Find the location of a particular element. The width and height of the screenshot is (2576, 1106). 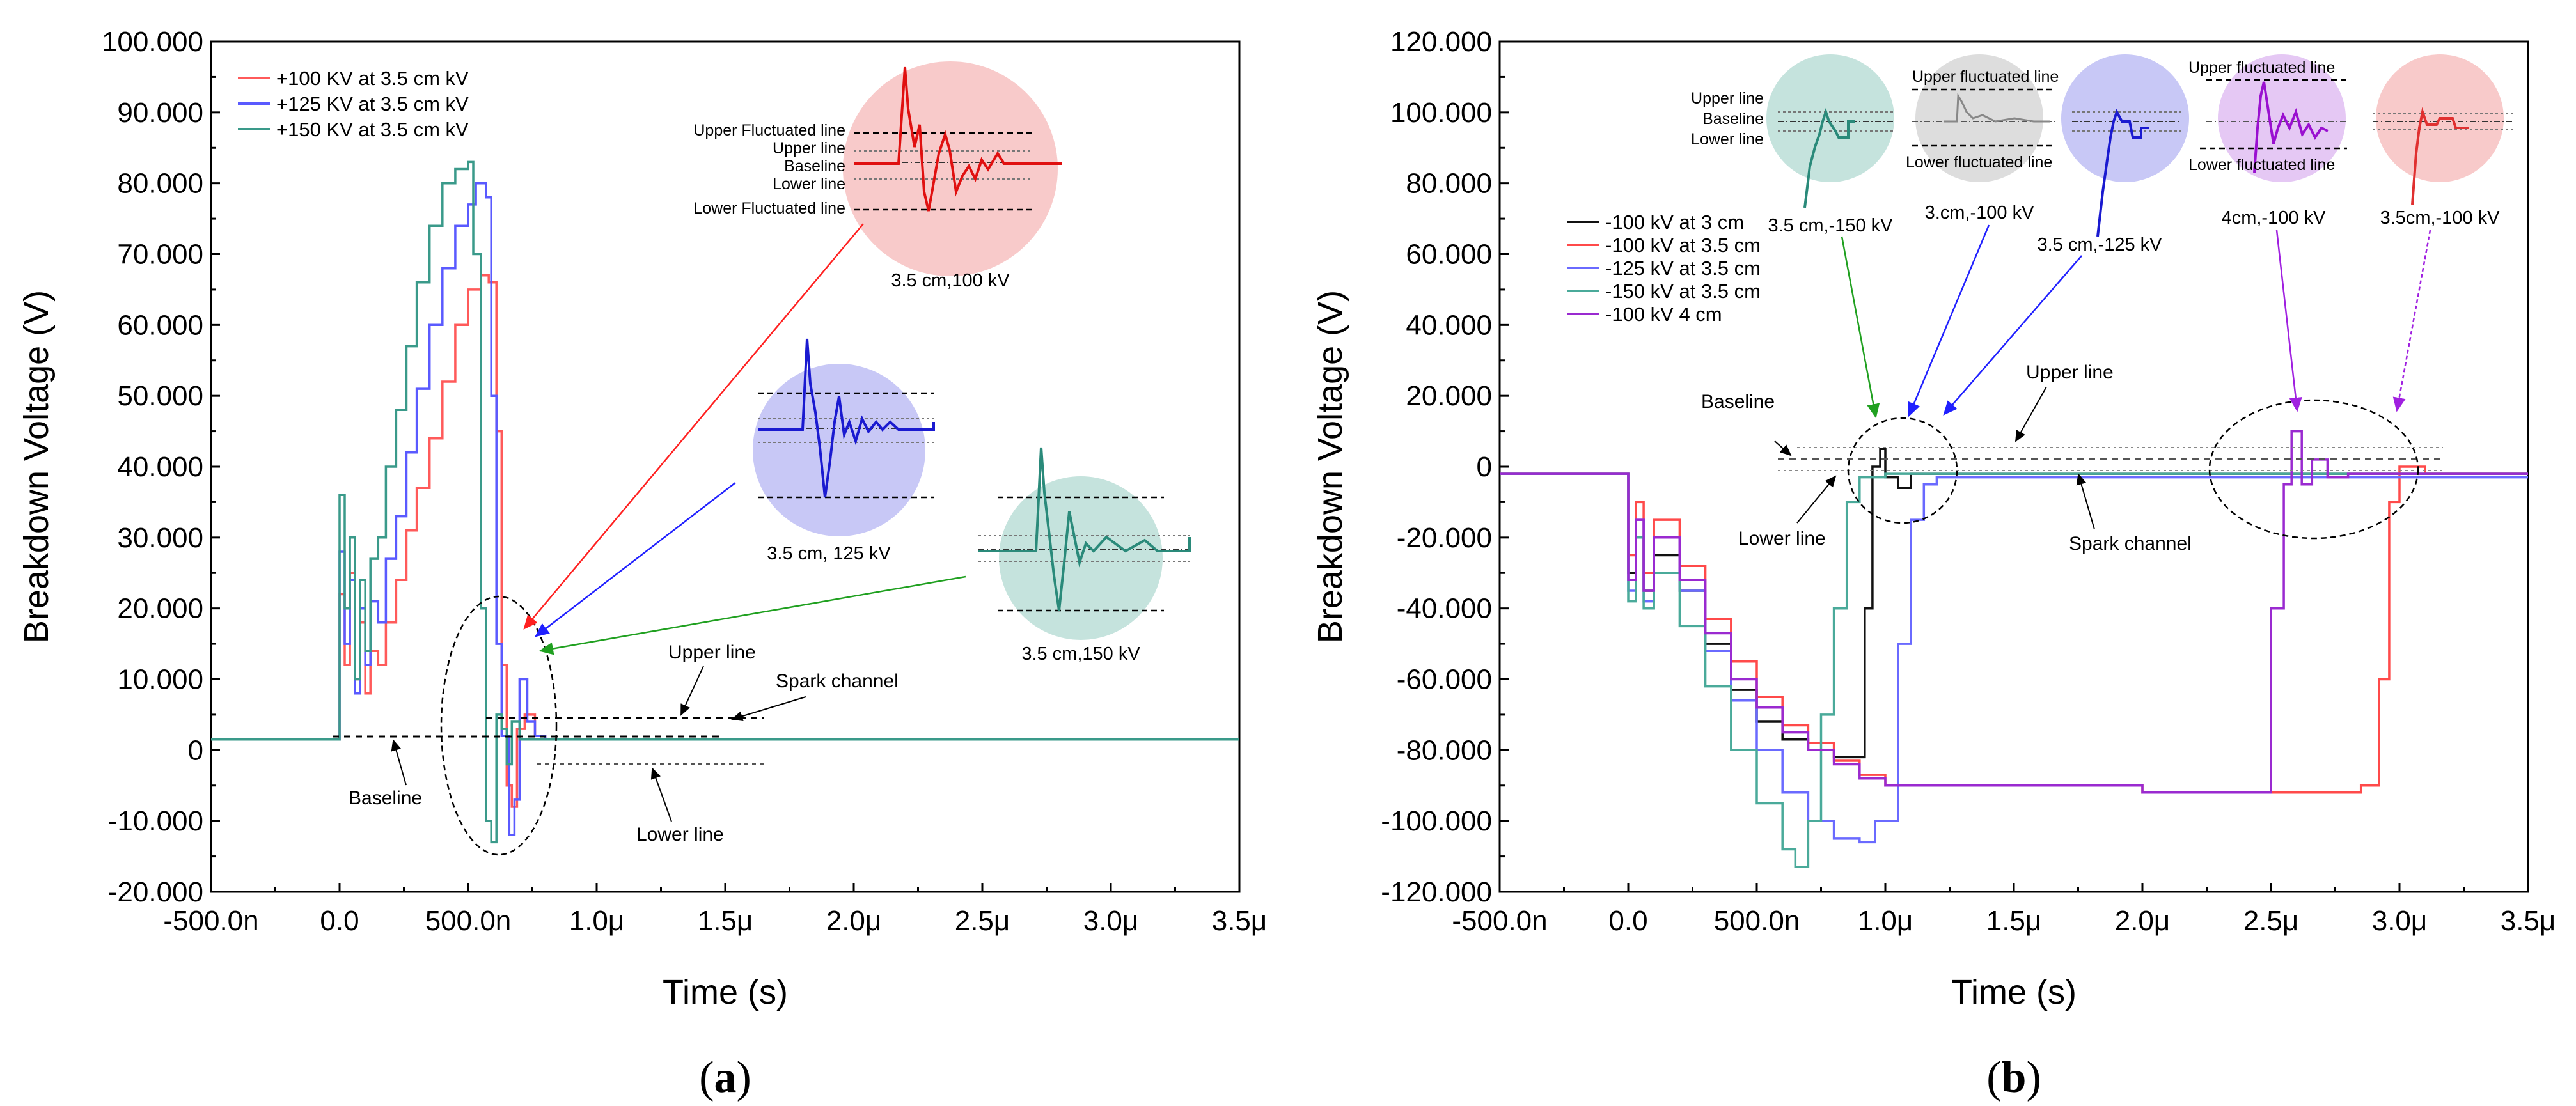

panel-a-label: (a) is located at coordinates (725, 1077).